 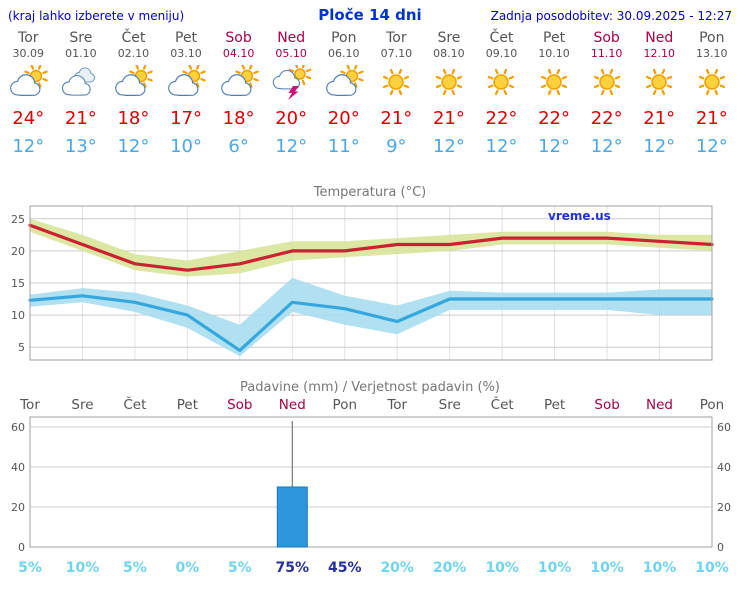 What do you see at coordinates (238, 146) in the screenshot?
I see `low-temp: 6°` at bounding box center [238, 146].